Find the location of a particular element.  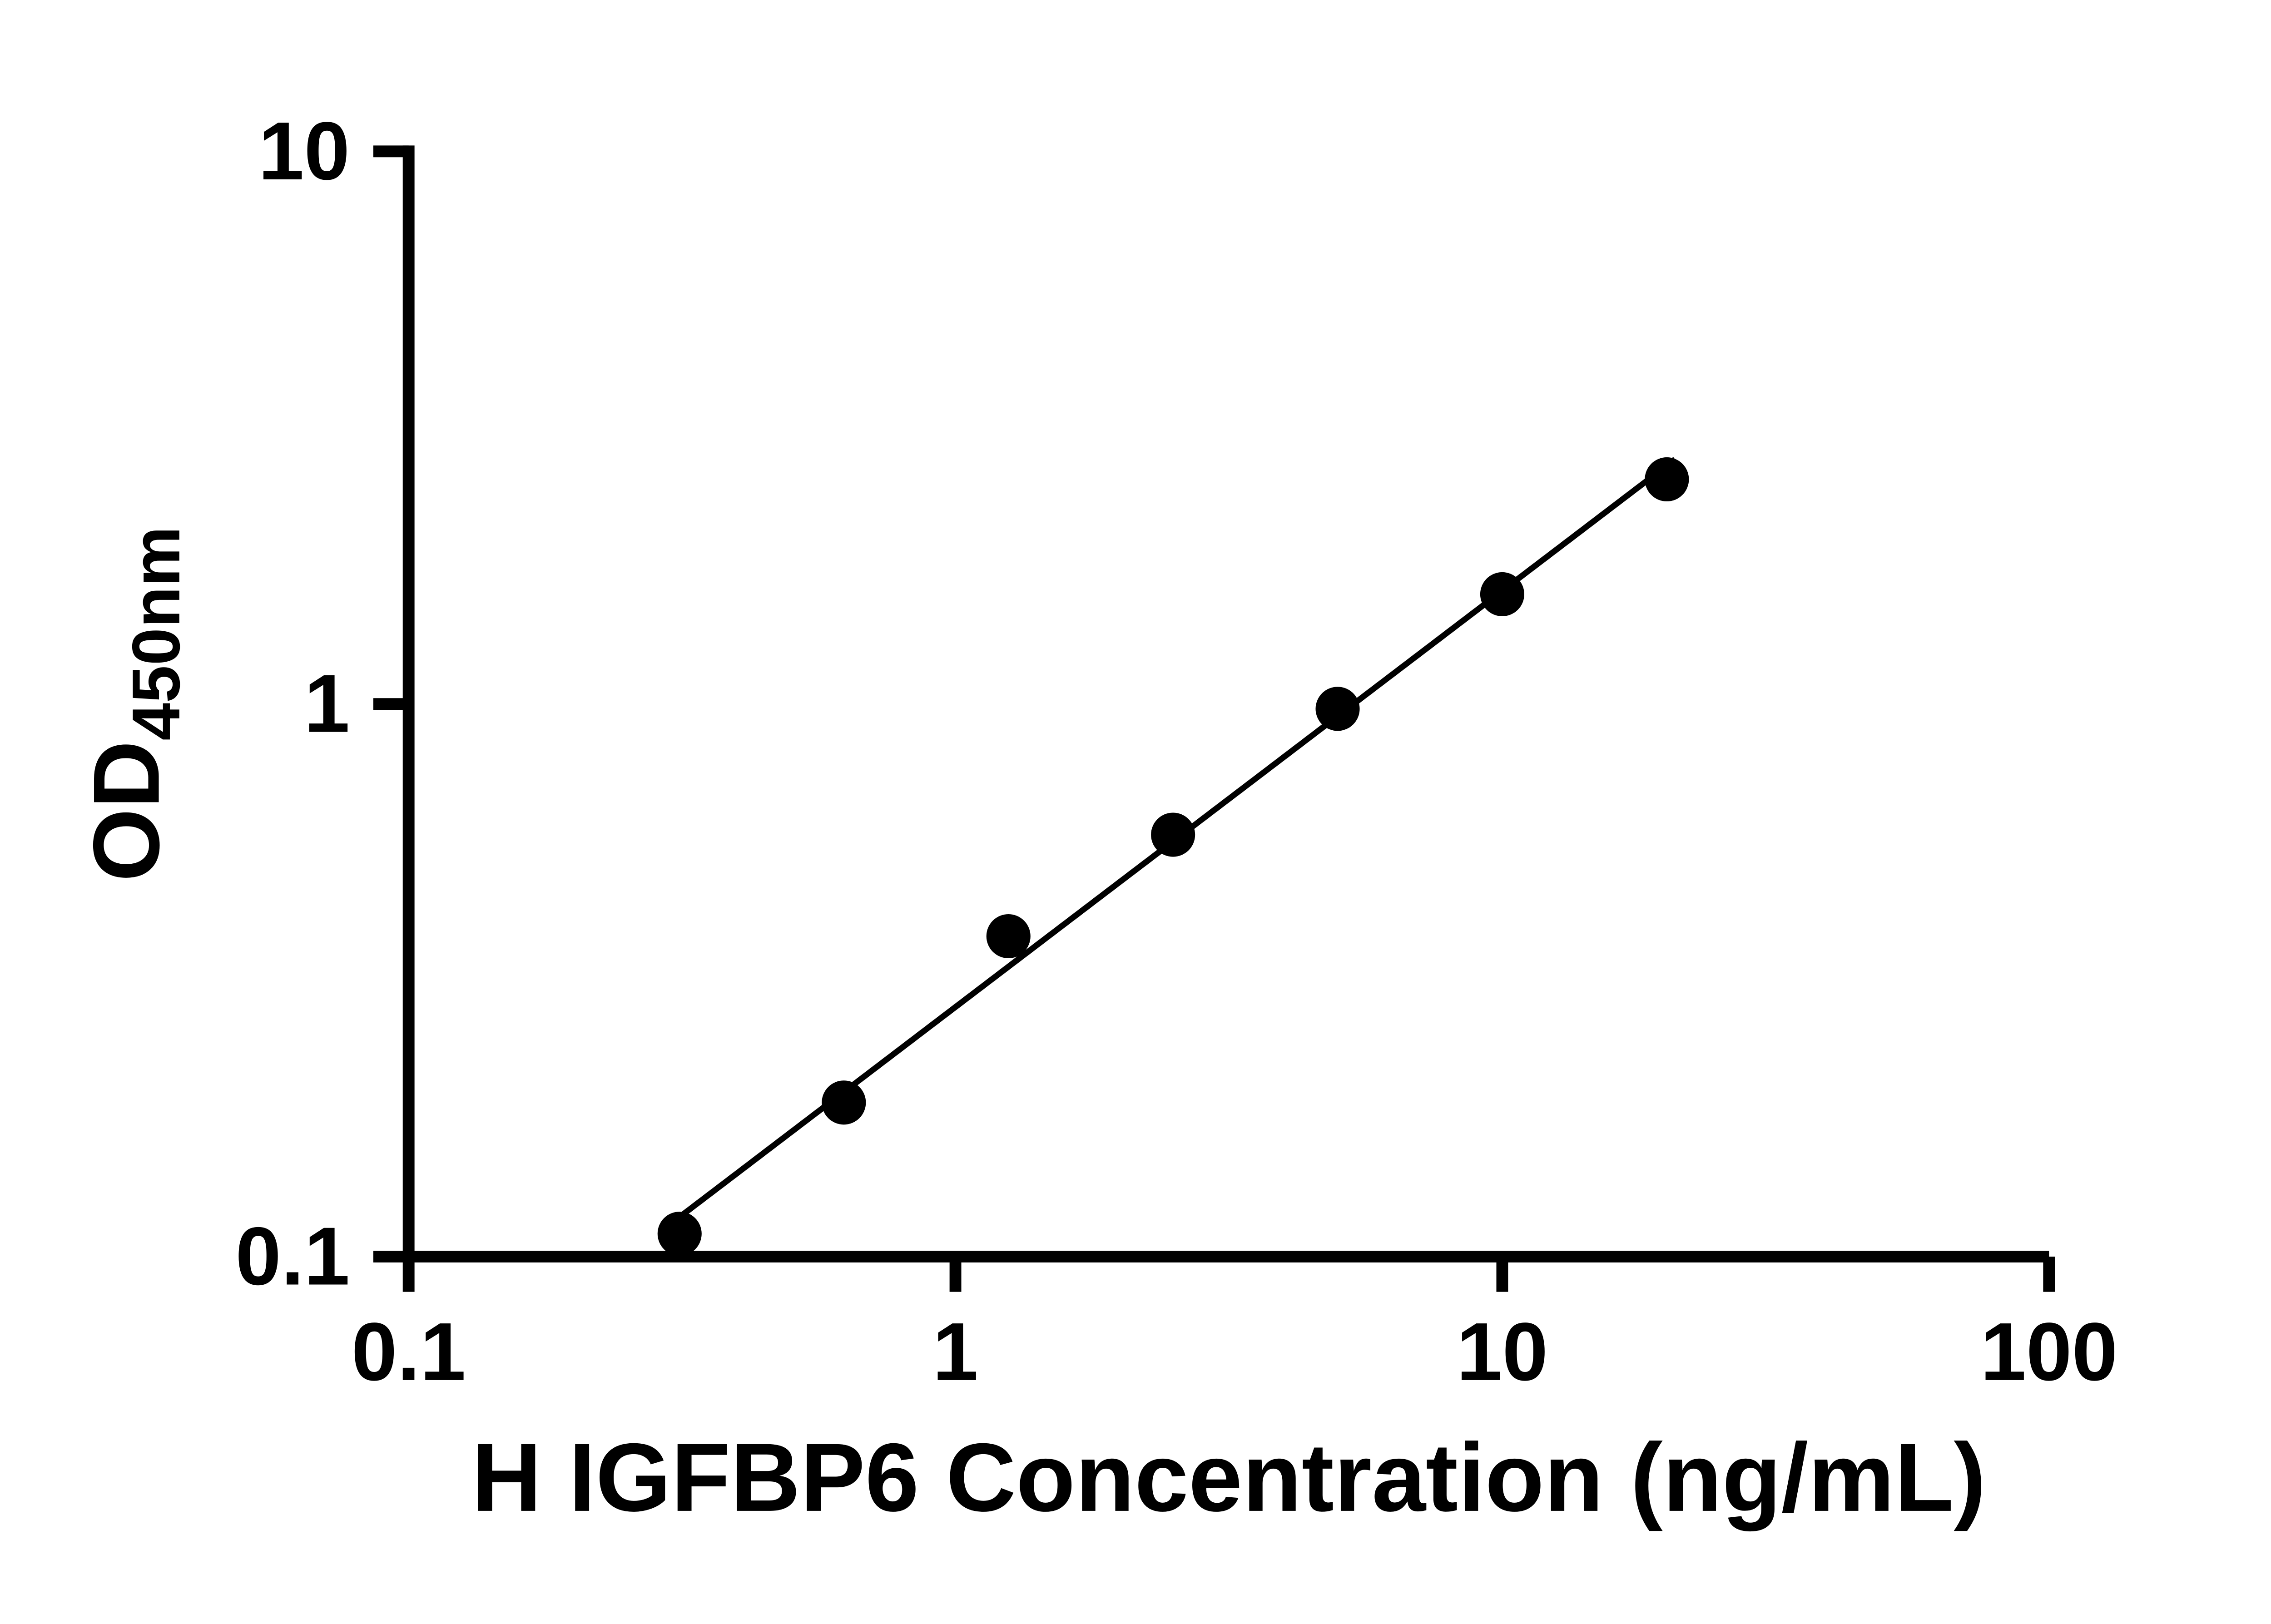

y-tick-label: 0.1 is located at coordinates (292, 1256).